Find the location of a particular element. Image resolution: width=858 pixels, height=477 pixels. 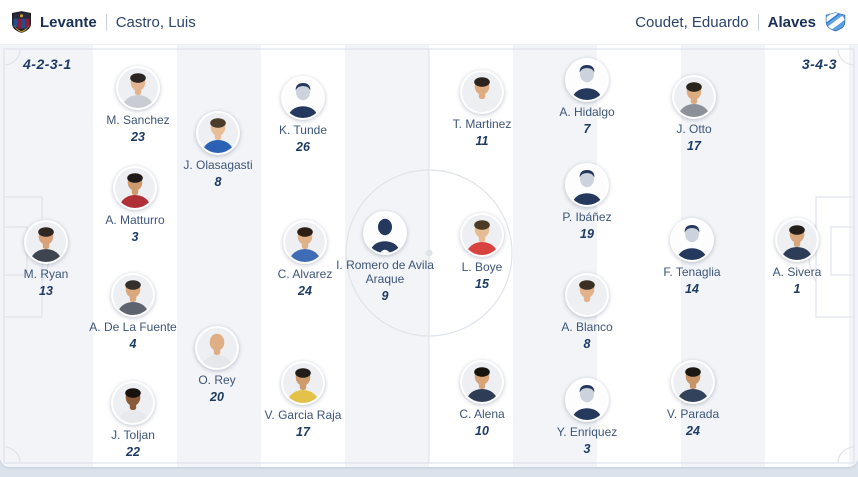

player-number: 9 is located at coordinates (385, 295).